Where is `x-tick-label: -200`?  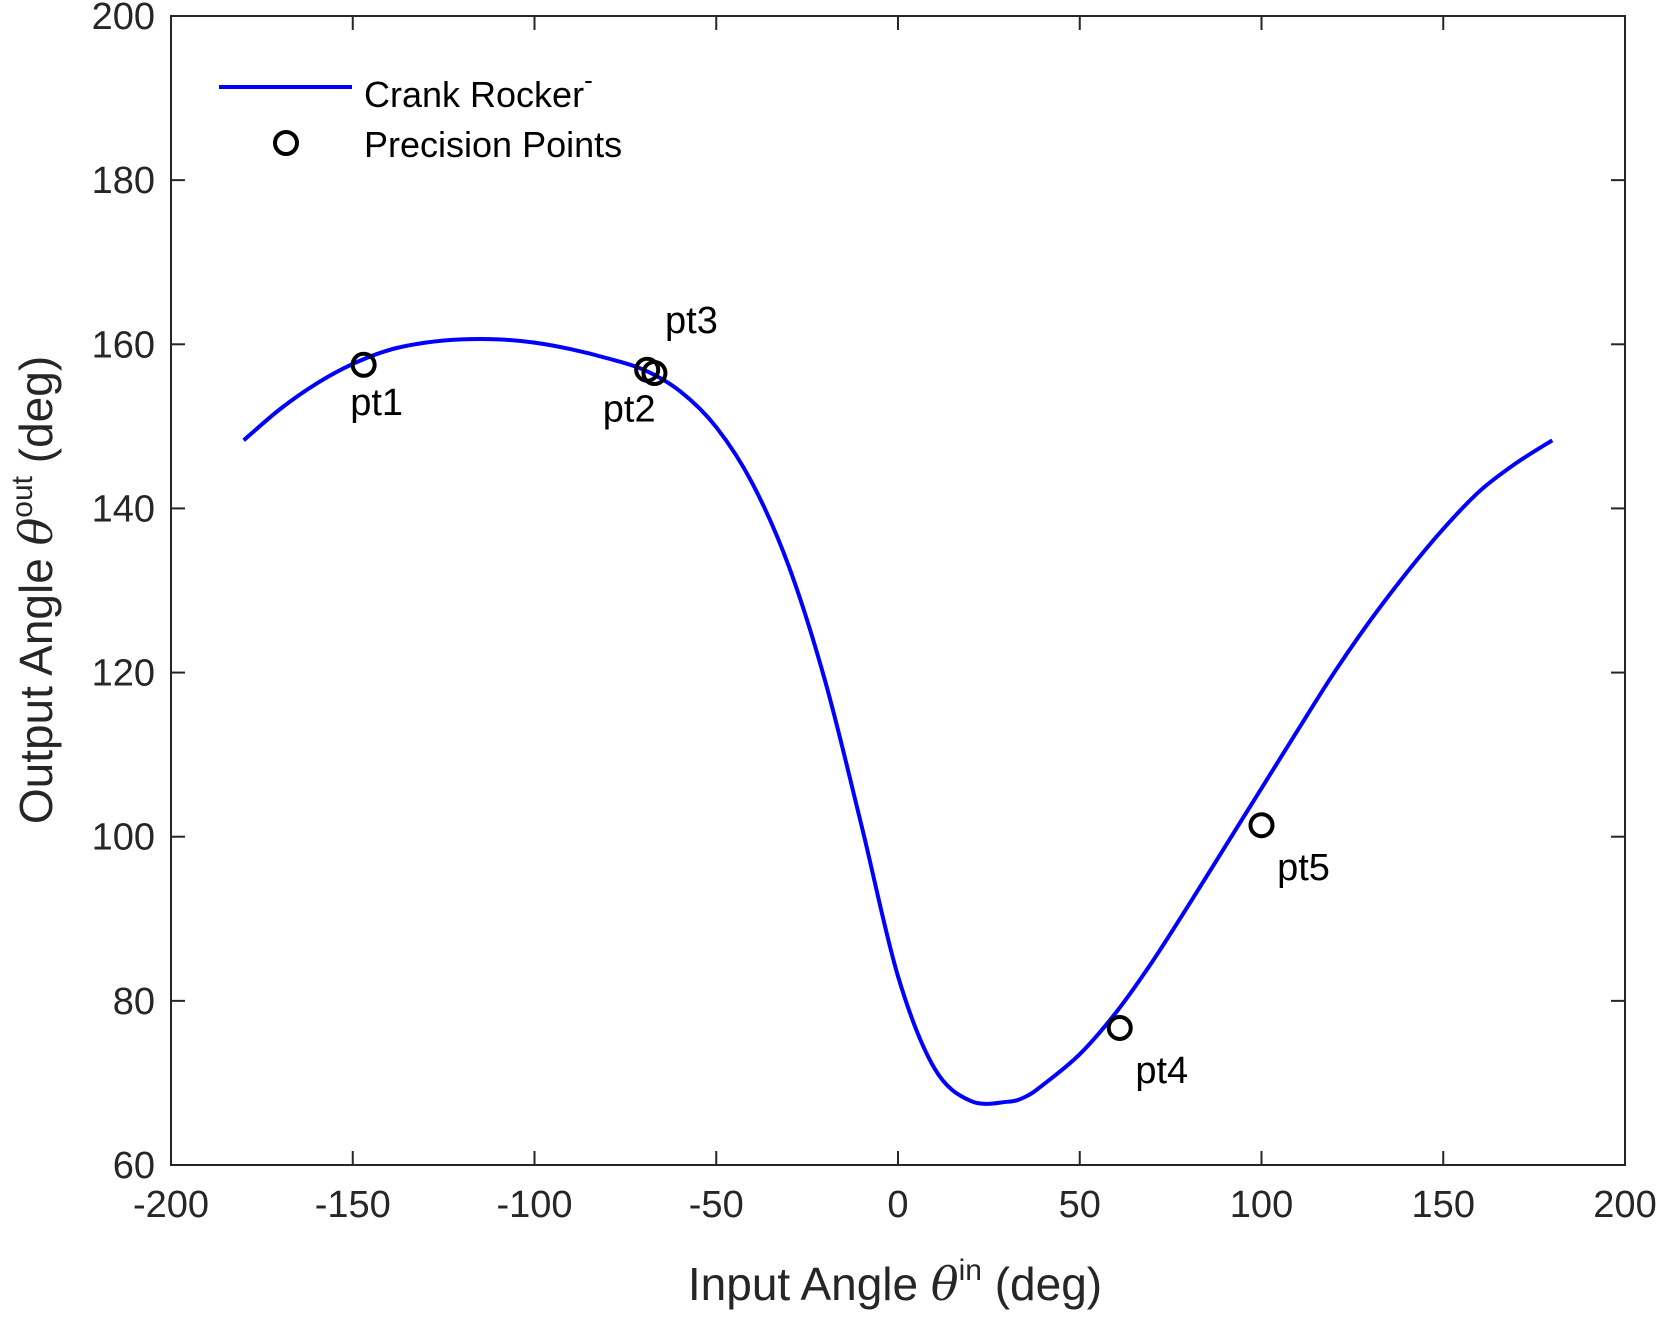 x-tick-label: -200 is located at coordinates (171, 1205).